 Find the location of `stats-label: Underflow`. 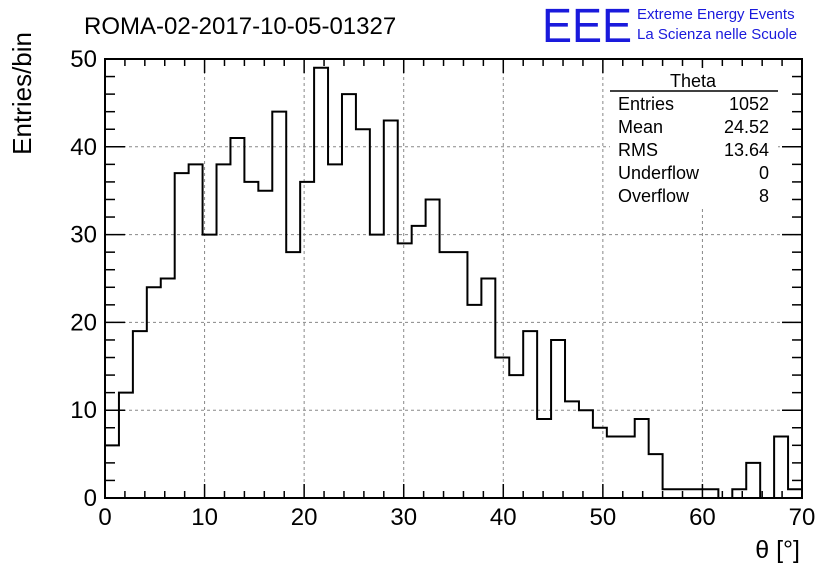

stats-label: Underflow is located at coordinates (659, 173).